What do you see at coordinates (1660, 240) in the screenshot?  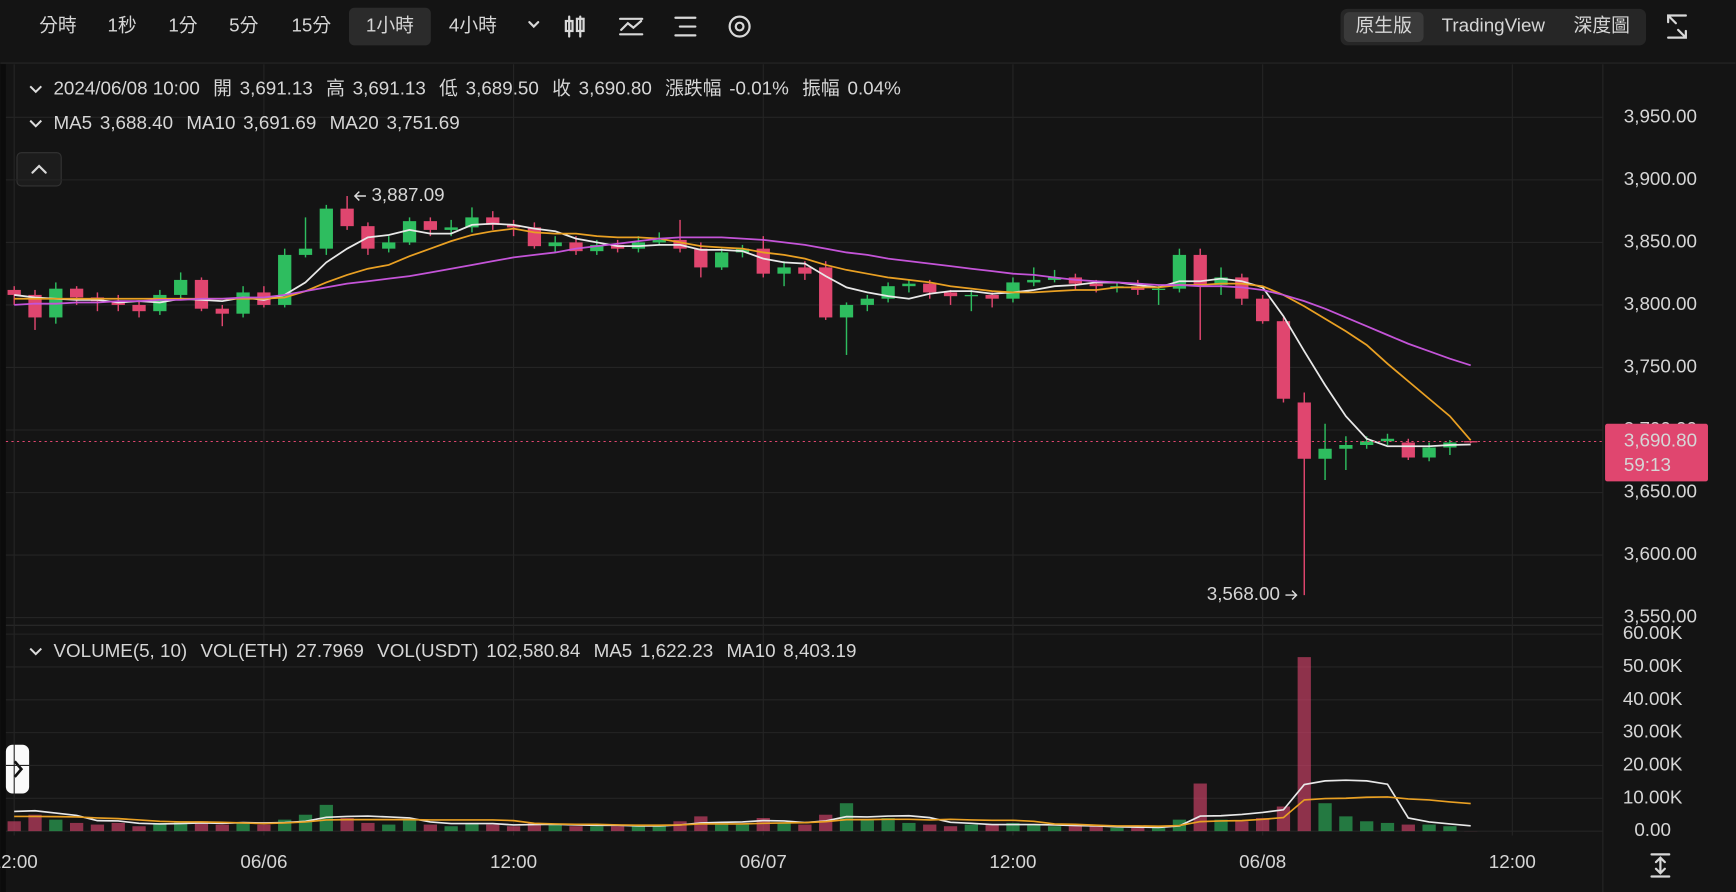 I see `y-tick-label: 3,850.00` at bounding box center [1660, 240].